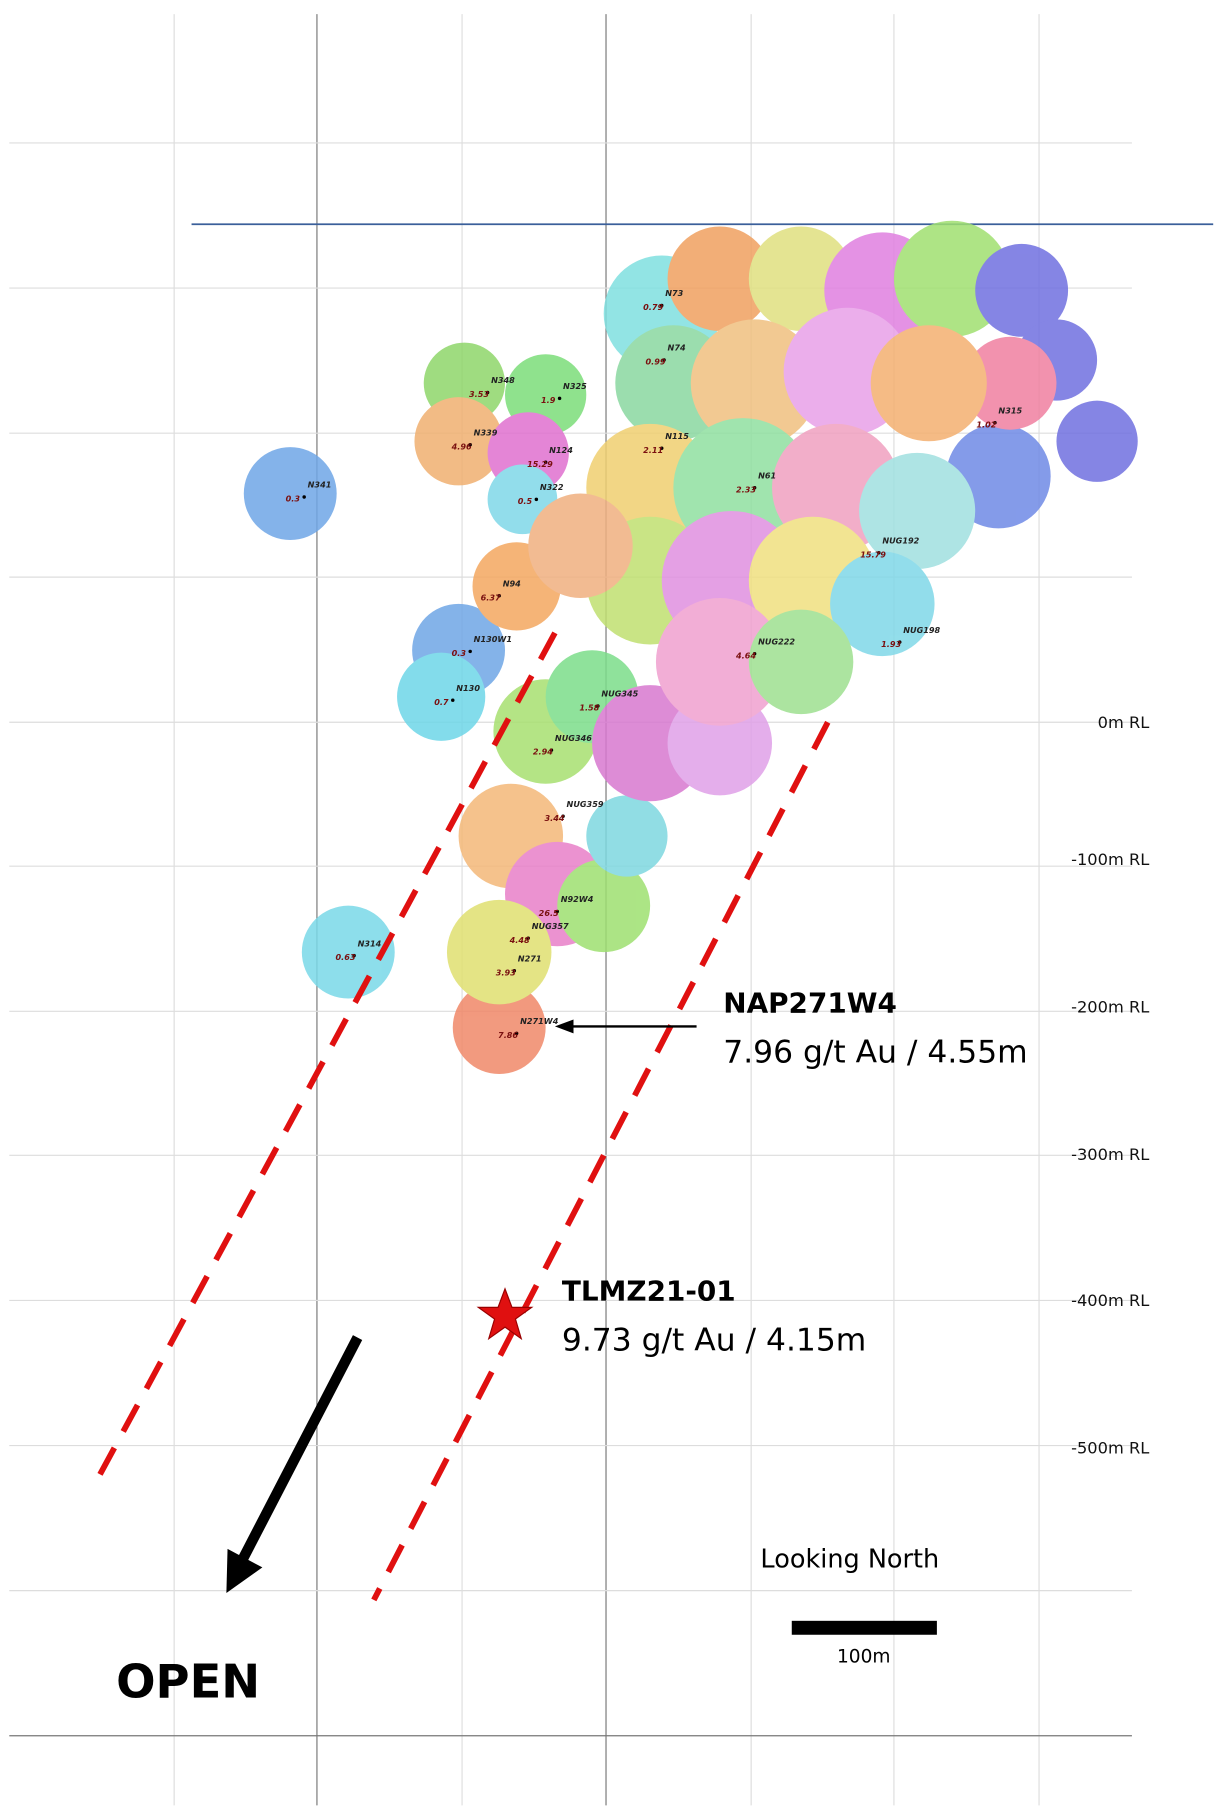 The height and width of the screenshot is (1816, 1219). What do you see at coordinates (810, 1002) in the screenshot?
I see `callout-hole: NAP271W4` at bounding box center [810, 1002].